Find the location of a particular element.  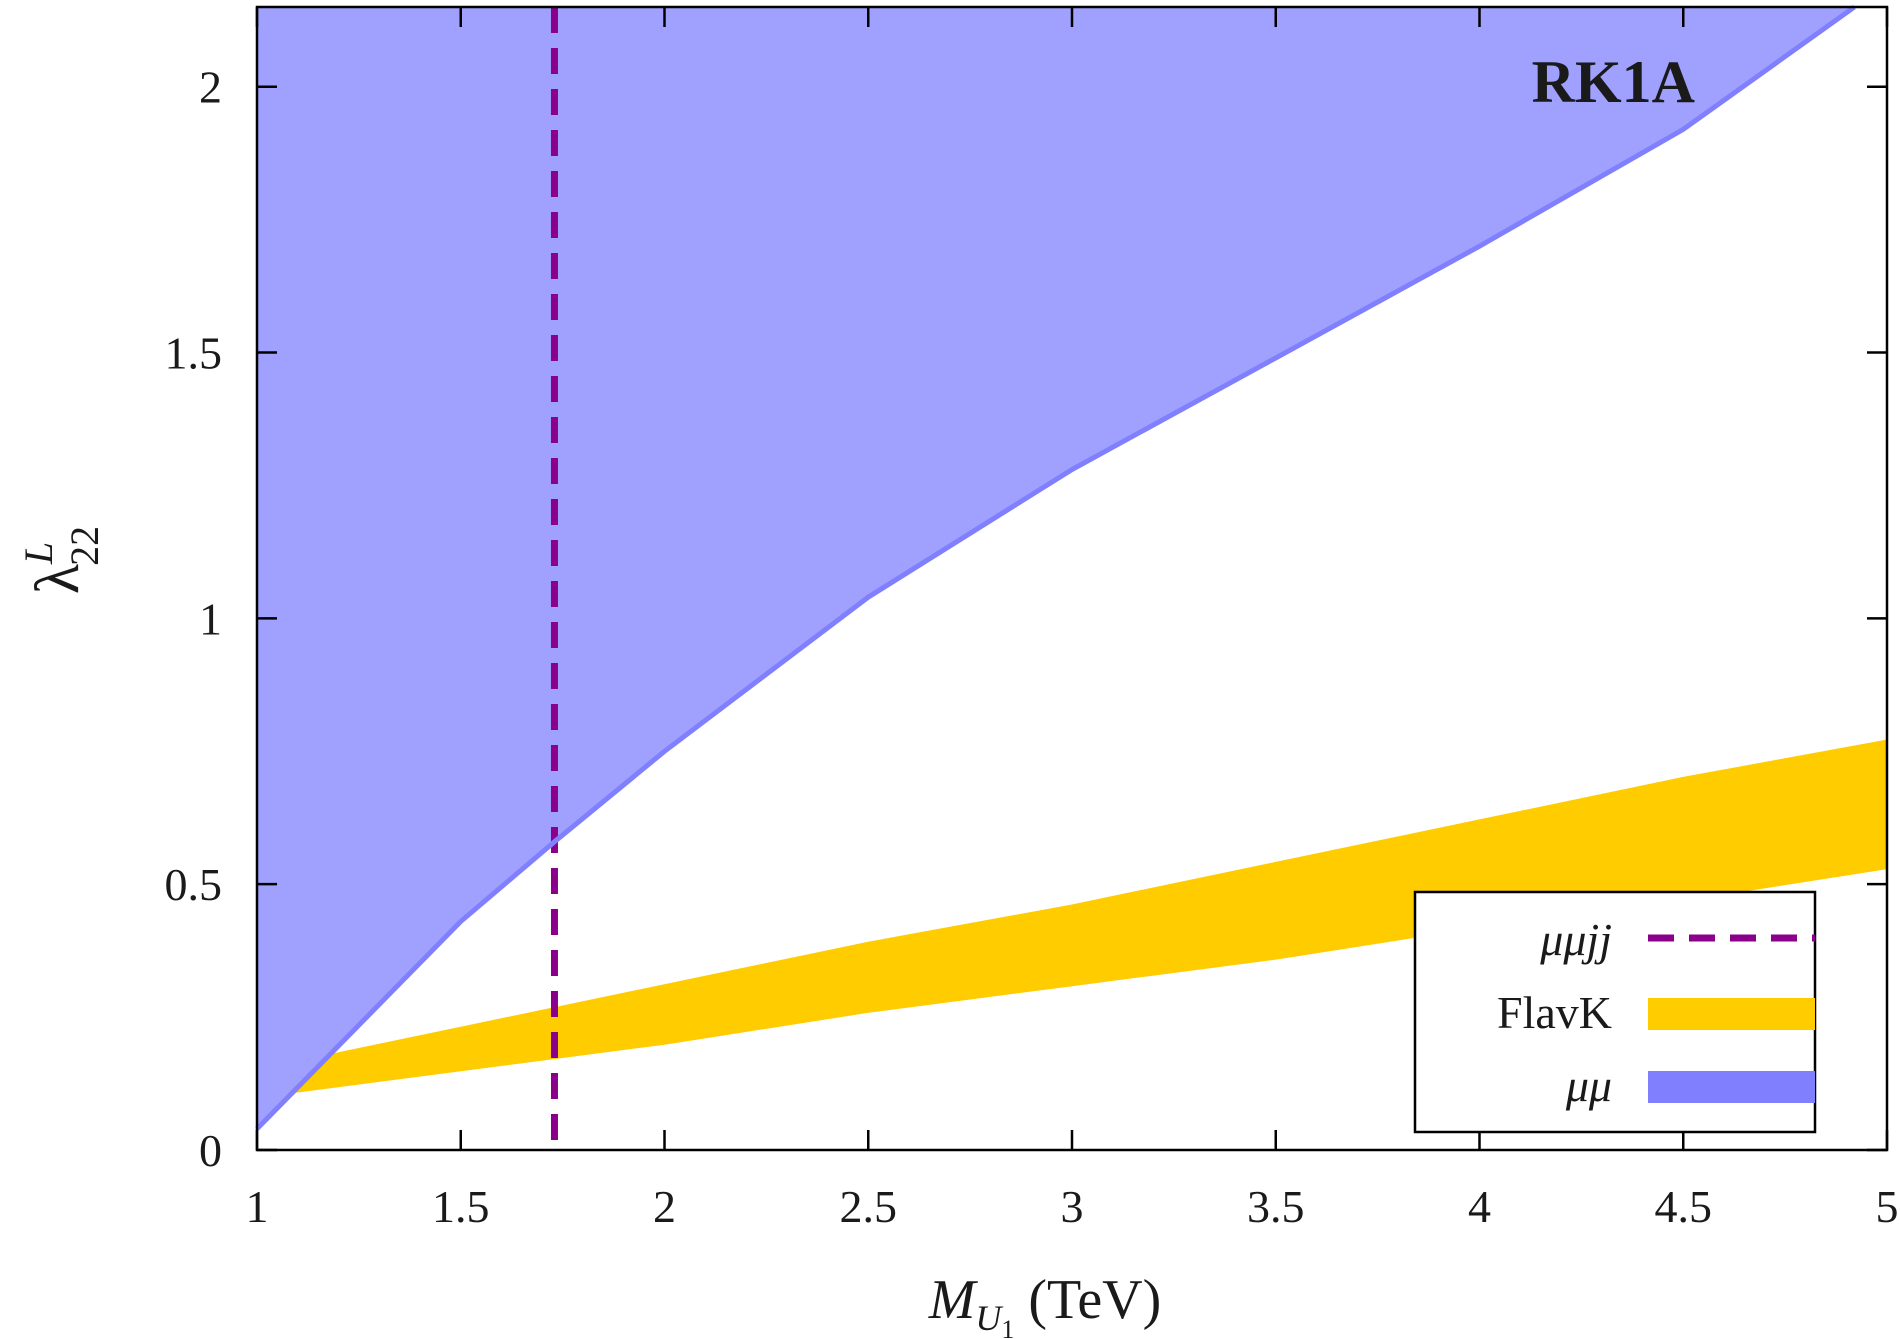

legend-swatch-mumu is located at coordinates (1731, 1087).